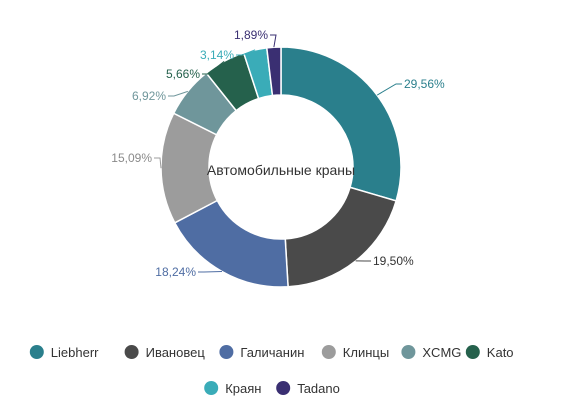 This screenshot has height=417, width=564. Describe the element at coordinates (131, 158) in the screenshot. I see `percent-label-клинцы: 15,09%` at that location.